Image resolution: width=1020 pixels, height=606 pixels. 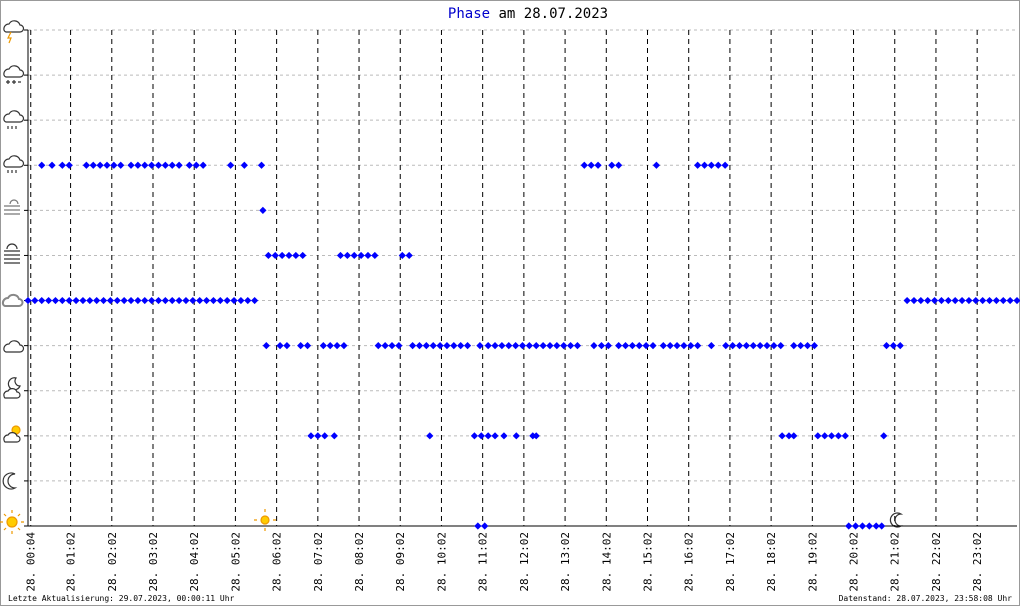 I want to click on icon-sun, so click(x=12, y=522).